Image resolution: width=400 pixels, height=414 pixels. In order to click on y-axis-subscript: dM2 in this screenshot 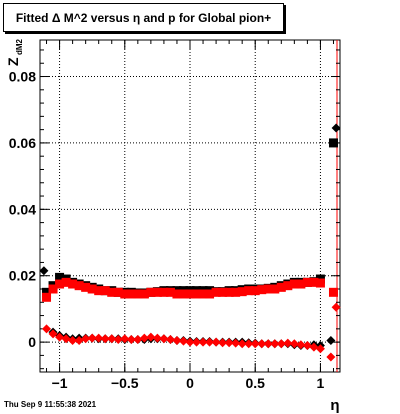, I will do `click(19, 46)`.